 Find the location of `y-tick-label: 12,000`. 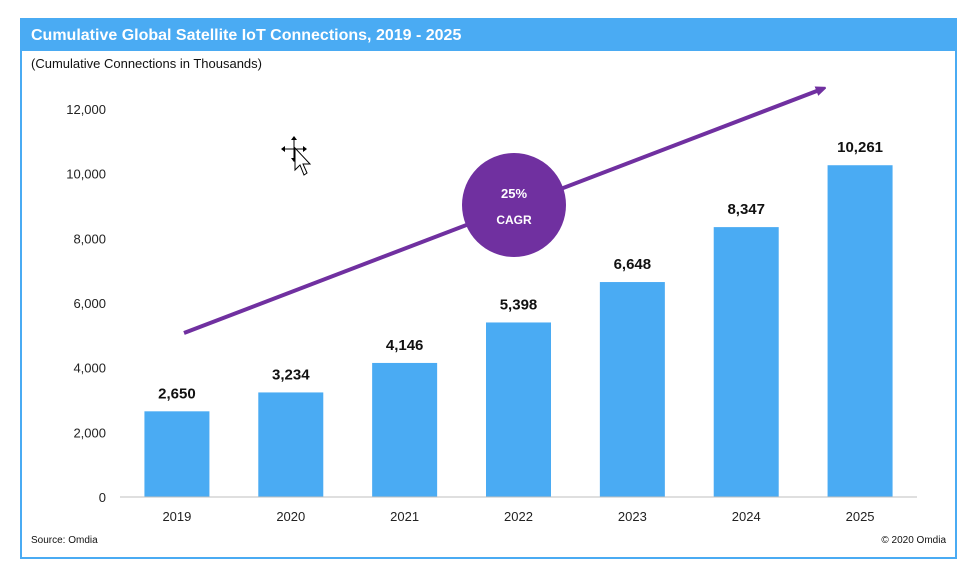

y-tick-label: 12,000 is located at coordinates (86, 109).